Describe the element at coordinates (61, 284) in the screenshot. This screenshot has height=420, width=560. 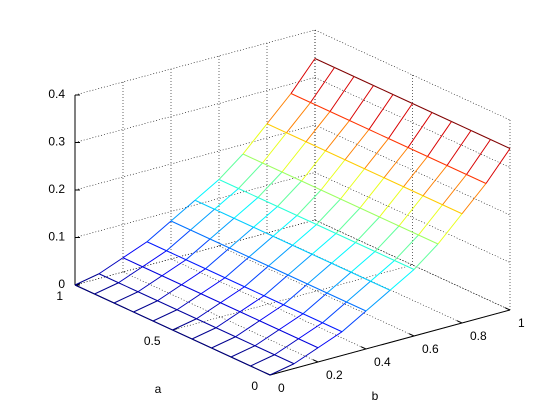
I see `z-tick-label: 0` at that location.